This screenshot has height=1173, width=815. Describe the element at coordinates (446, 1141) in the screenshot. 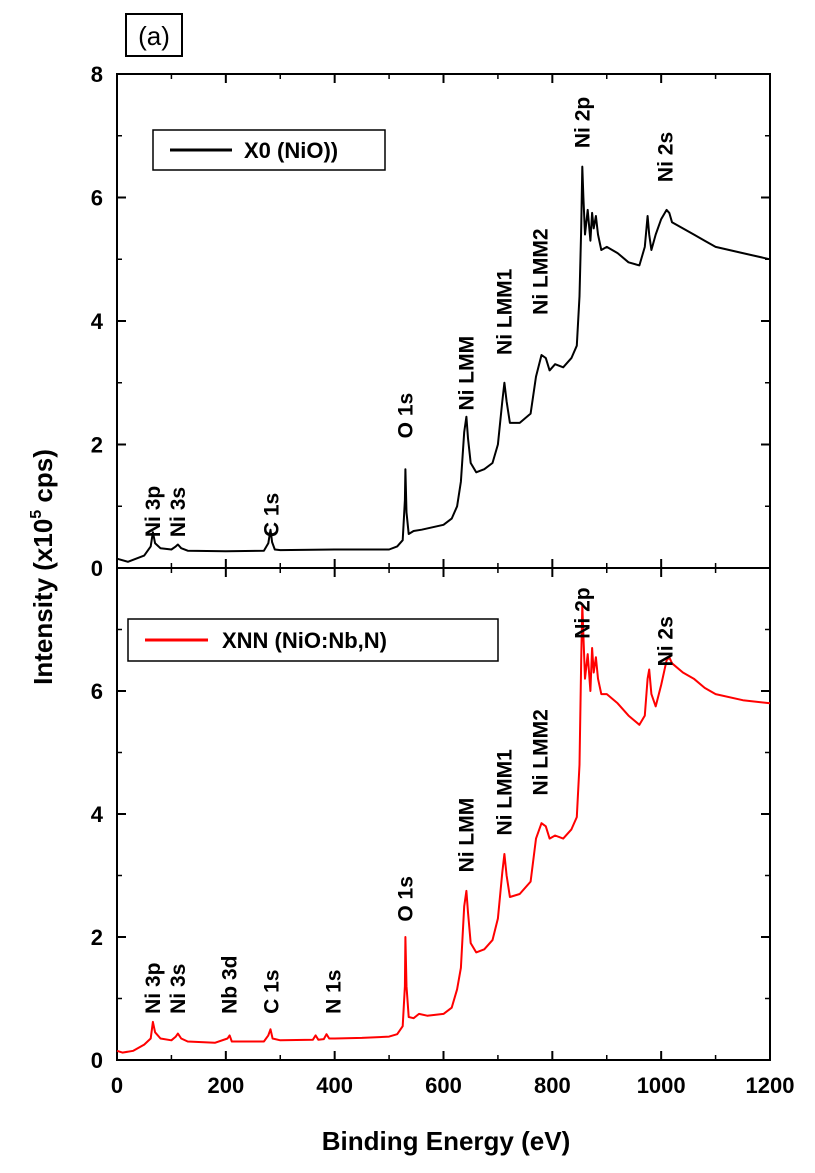

I see `x-axis-title: Binding Energy (eV)` at that location.